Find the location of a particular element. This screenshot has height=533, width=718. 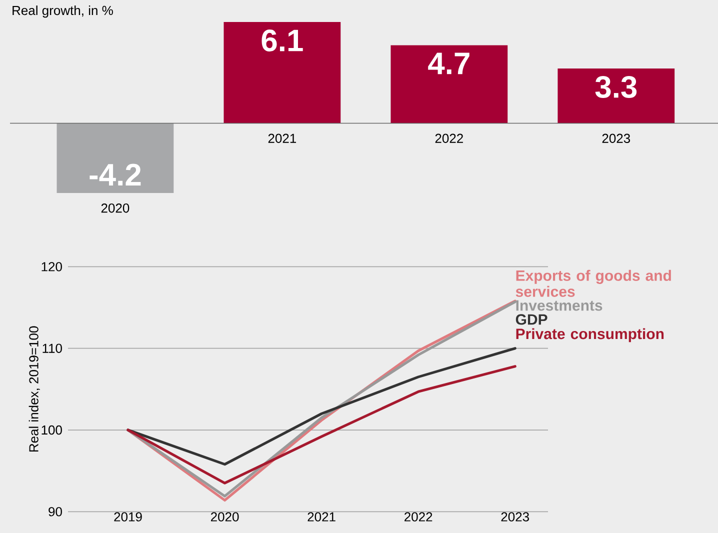

y-tick-label: 100 is located at coordinates (52, 430).